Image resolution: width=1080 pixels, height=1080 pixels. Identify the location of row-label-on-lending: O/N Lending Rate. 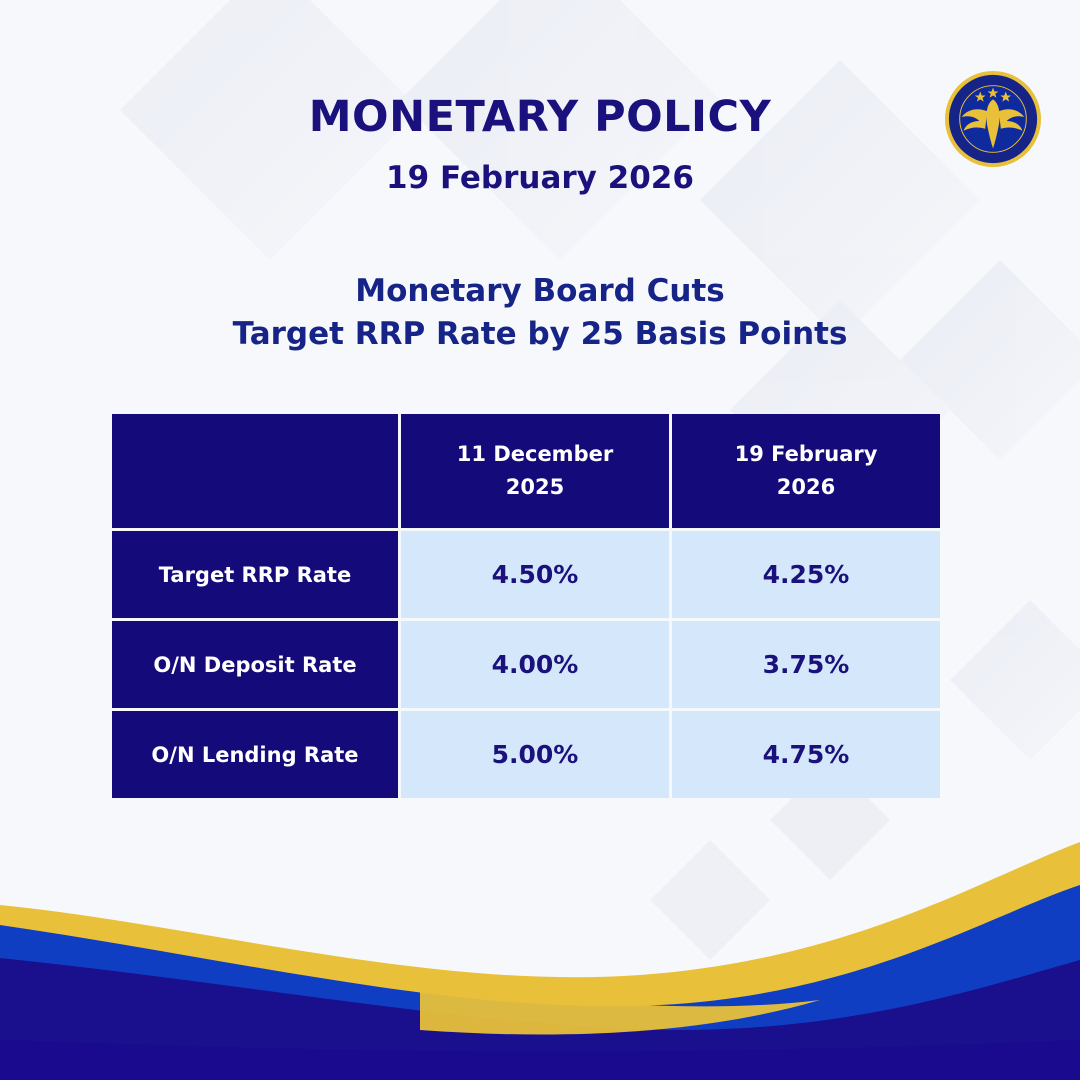
(255, 754).